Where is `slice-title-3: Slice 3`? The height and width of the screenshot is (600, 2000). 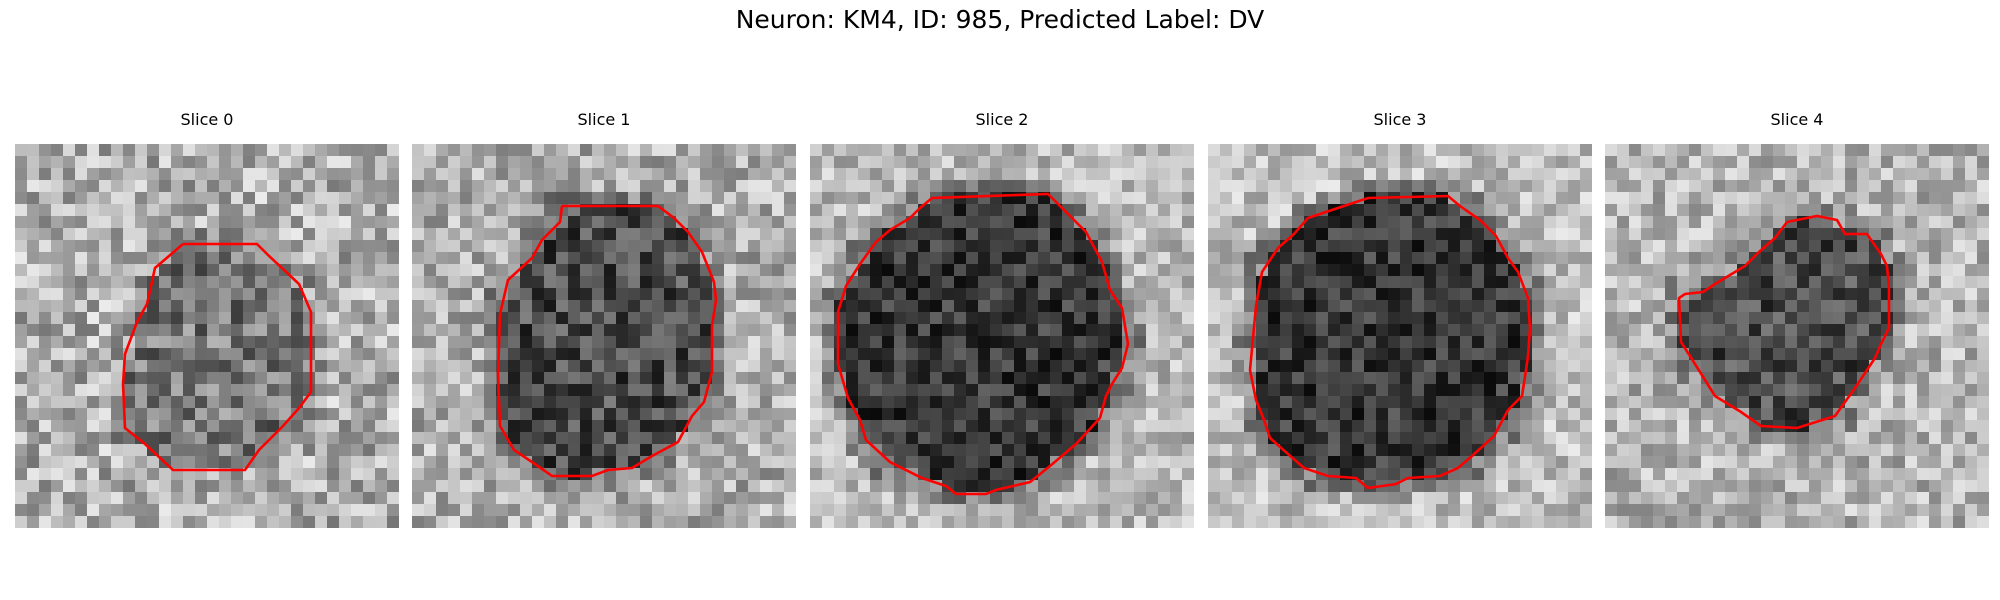
slice-title-3: Slice 3 is located at coordinates (1400, 119).